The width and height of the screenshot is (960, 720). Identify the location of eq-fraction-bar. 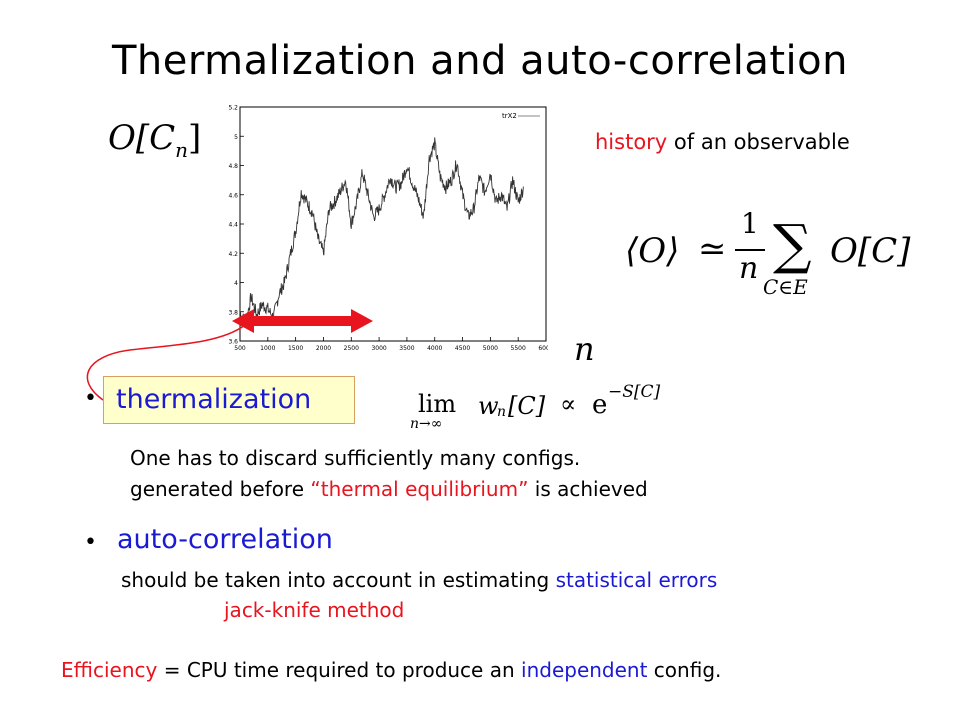
(750, 250).